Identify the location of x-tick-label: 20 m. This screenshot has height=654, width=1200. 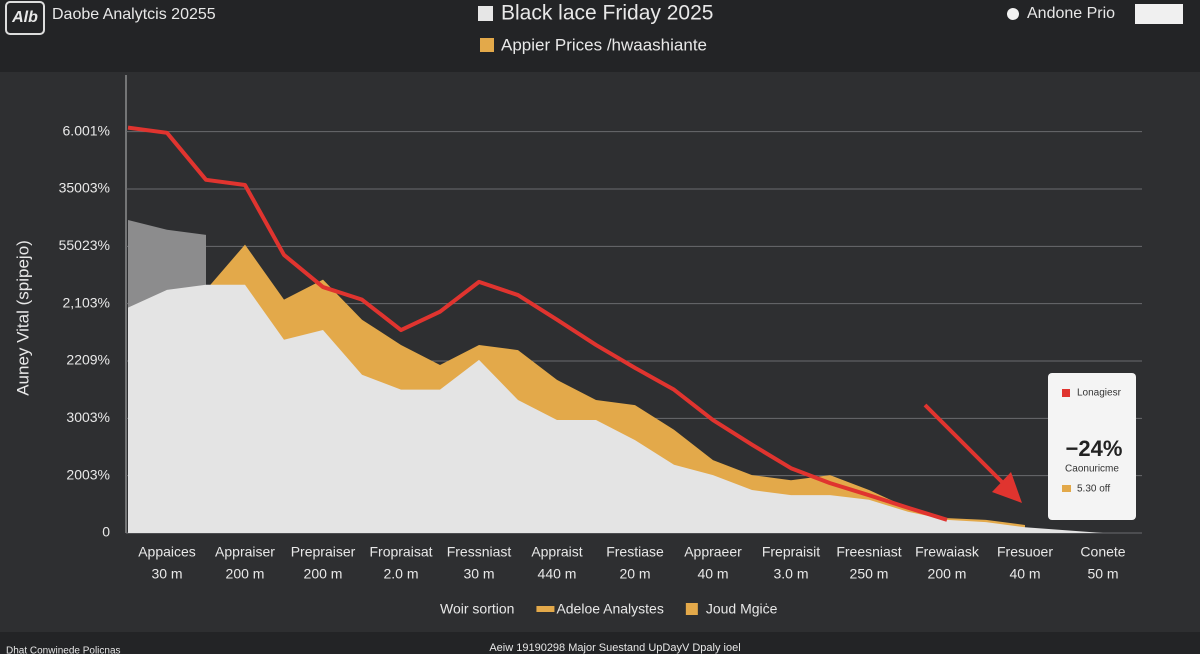
(634, 574).